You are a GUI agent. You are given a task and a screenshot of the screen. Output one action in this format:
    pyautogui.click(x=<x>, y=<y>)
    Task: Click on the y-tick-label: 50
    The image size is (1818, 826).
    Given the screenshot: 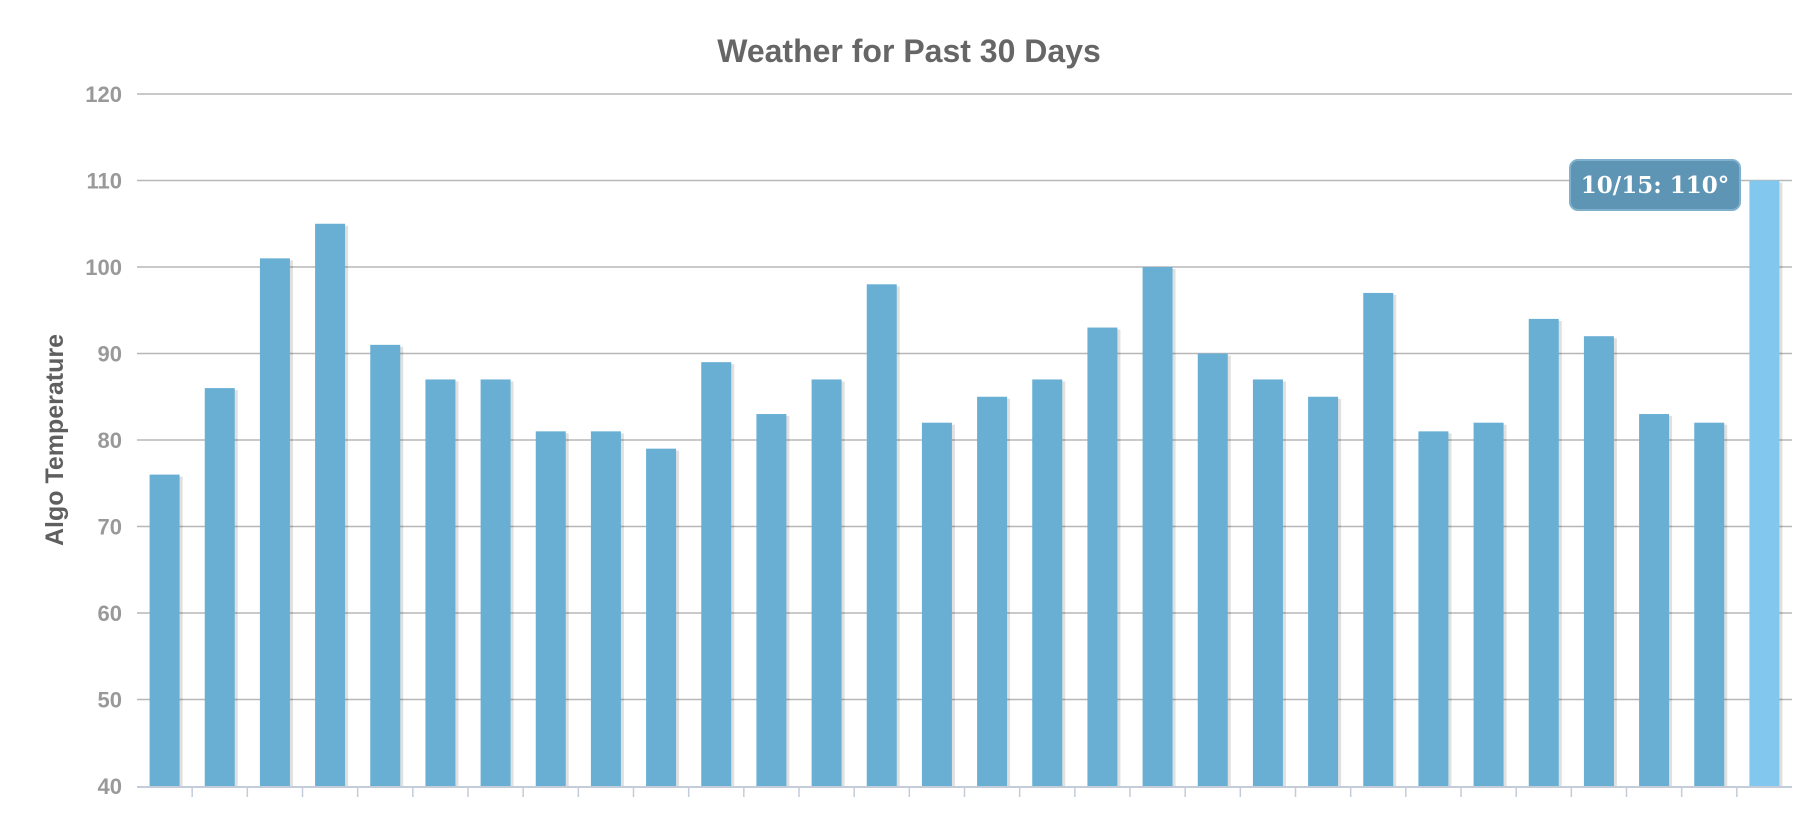 What is the action you would take?
    pyautogui.click(x=110, y=700)
    